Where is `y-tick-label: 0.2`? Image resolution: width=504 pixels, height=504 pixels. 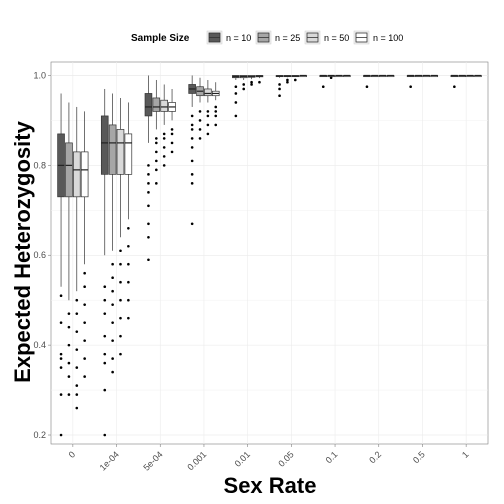
y-tick-label: 0.2 is located at coordinates (39, 435).